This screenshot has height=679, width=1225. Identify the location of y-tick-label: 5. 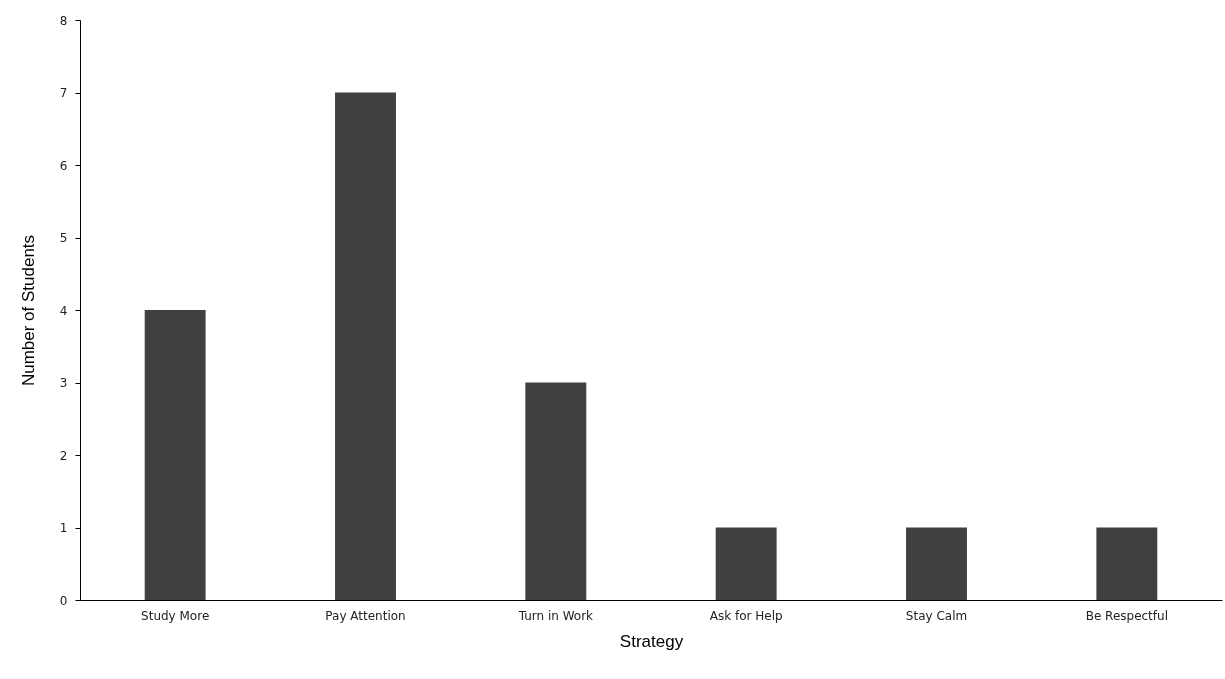
(63, 238).